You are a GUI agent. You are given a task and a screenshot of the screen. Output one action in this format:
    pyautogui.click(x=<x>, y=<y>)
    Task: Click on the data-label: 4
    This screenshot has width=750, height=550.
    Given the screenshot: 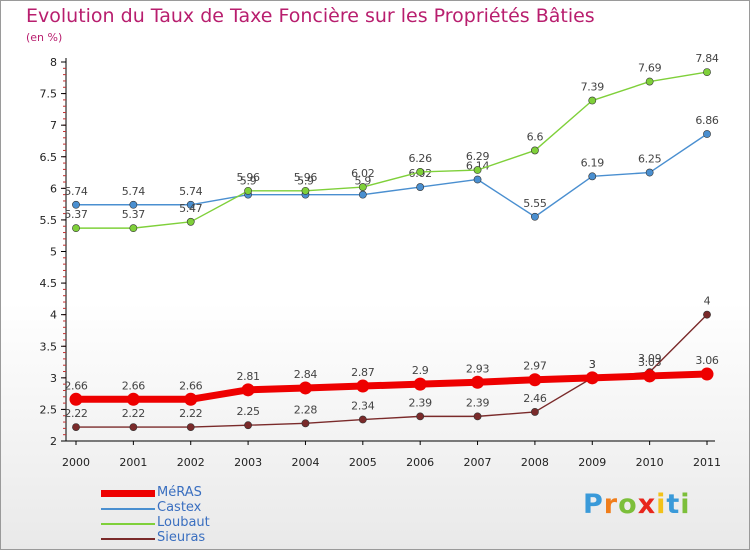 What is the action you would take?
    pyautogui.click(x=707, y=301)
    